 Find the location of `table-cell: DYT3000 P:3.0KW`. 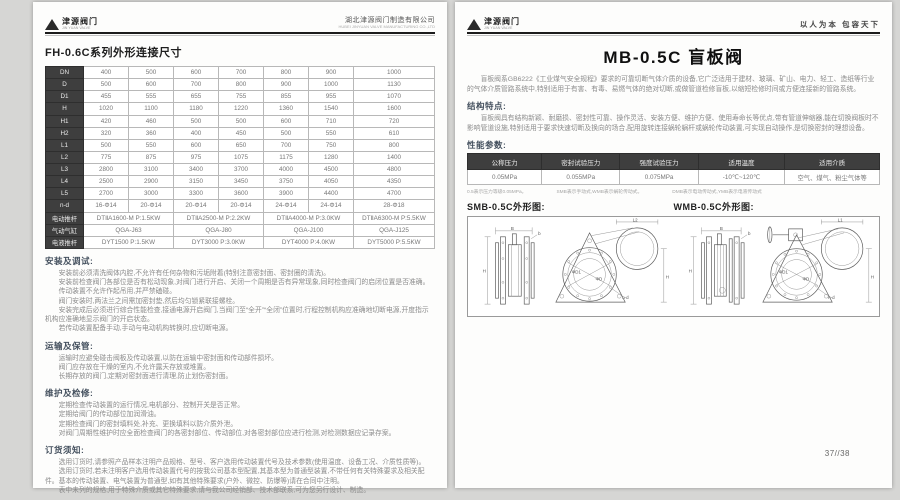

table-cell: DYT3000 P:3.0KW is located at coordinates (218, 242).